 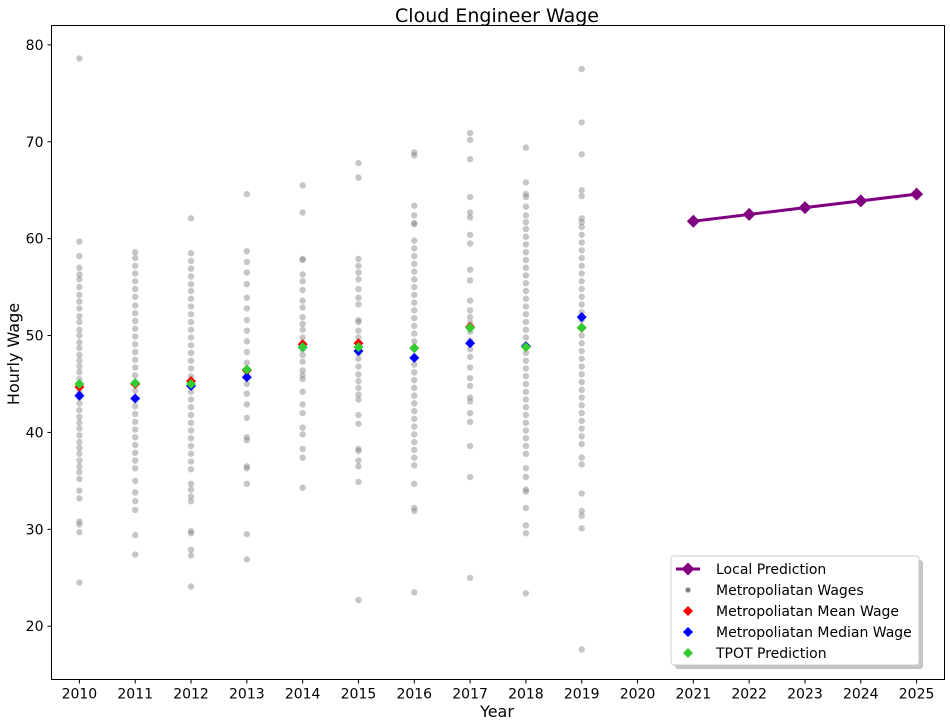 What do you see at coordinates (861, 695) in the screenshot?
I see `x-tick-label: 2024` at bounding box center [861, 695].